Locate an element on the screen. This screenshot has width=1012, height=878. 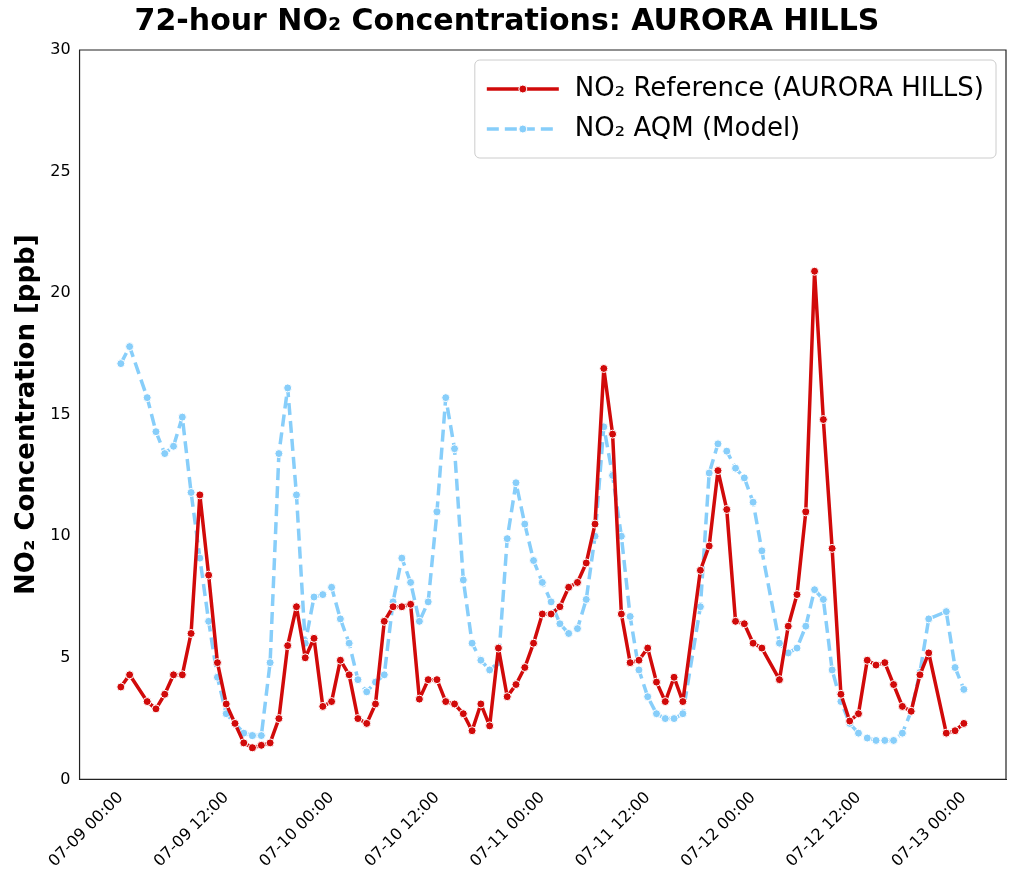
y-tick-label: 10 is located at coordinates (60, 535).